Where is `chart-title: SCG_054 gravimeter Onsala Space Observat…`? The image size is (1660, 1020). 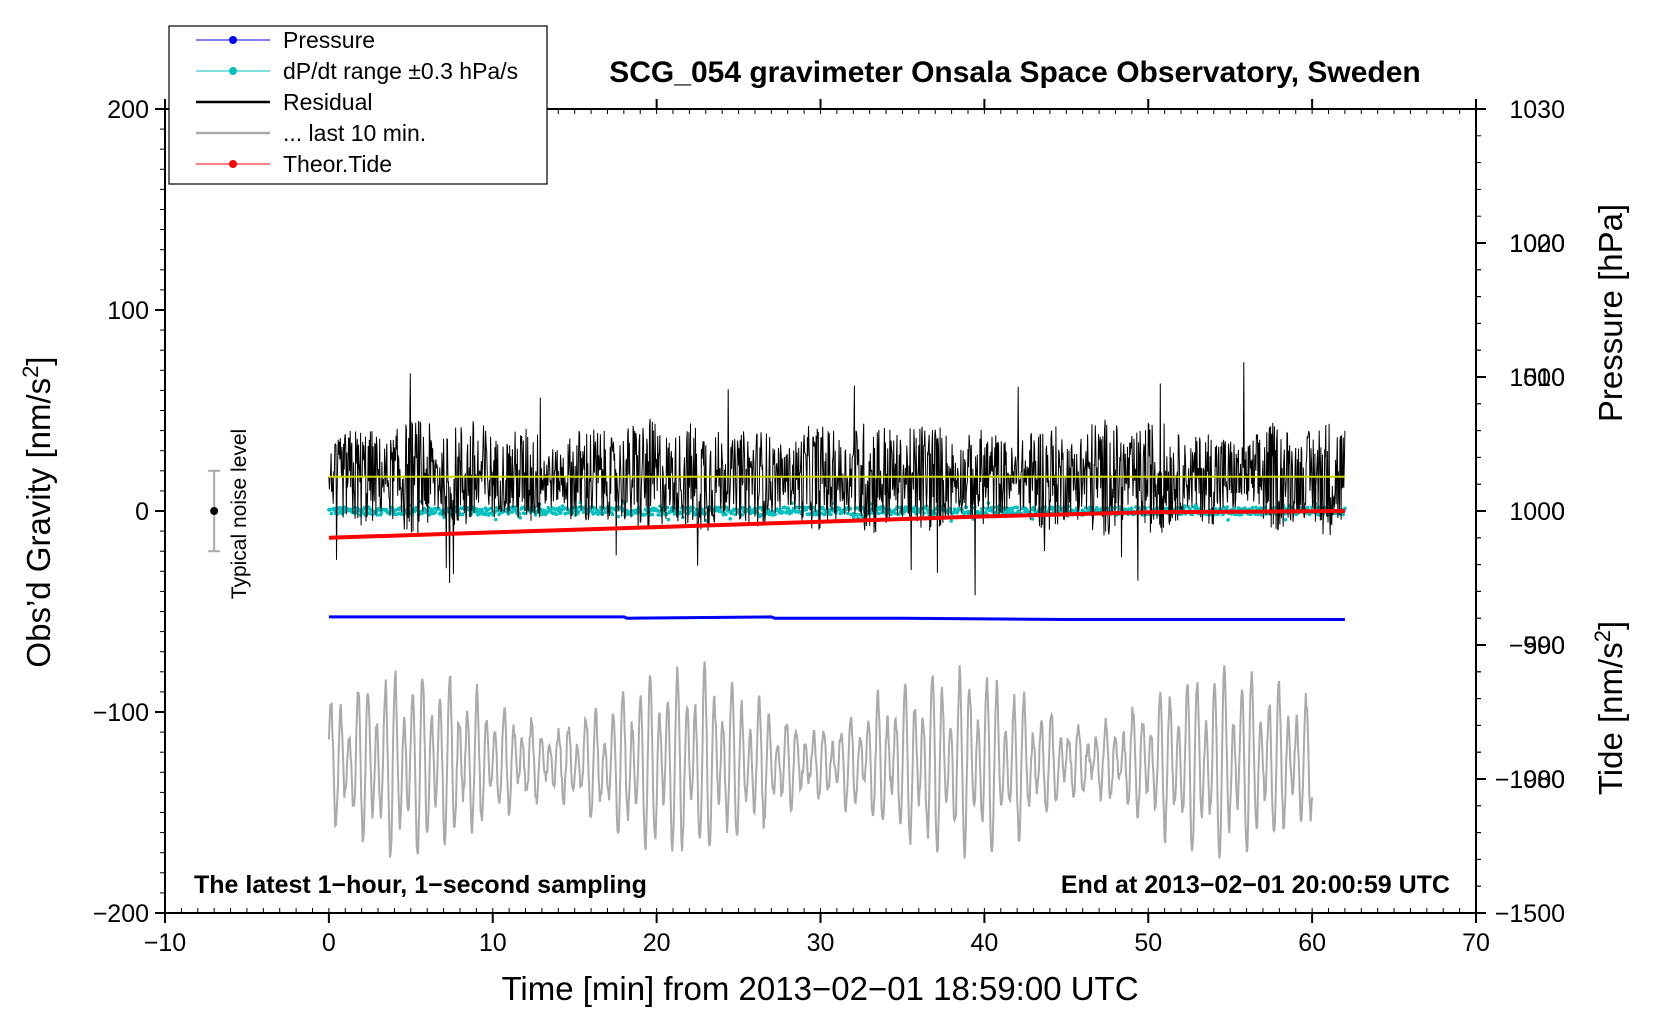 chart-title: SCG_054 gravimeter Onsala Space Observat… is located at coordinates (1015, 72).